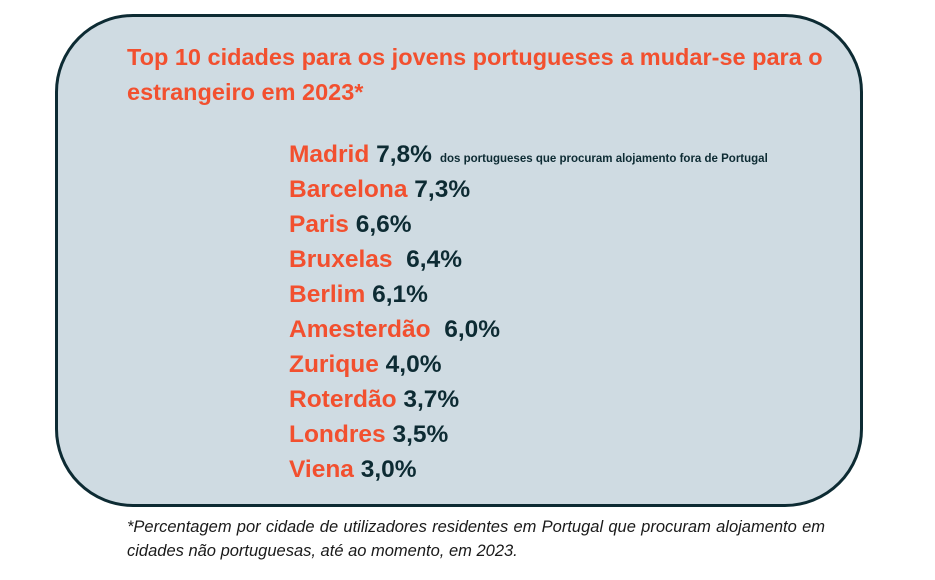 The width and height of the screenshot is (935, 580). Describe the element at coordinates (528, 189) in the screenshot. I see `list-item: Barcelona 7,3%` at that location.